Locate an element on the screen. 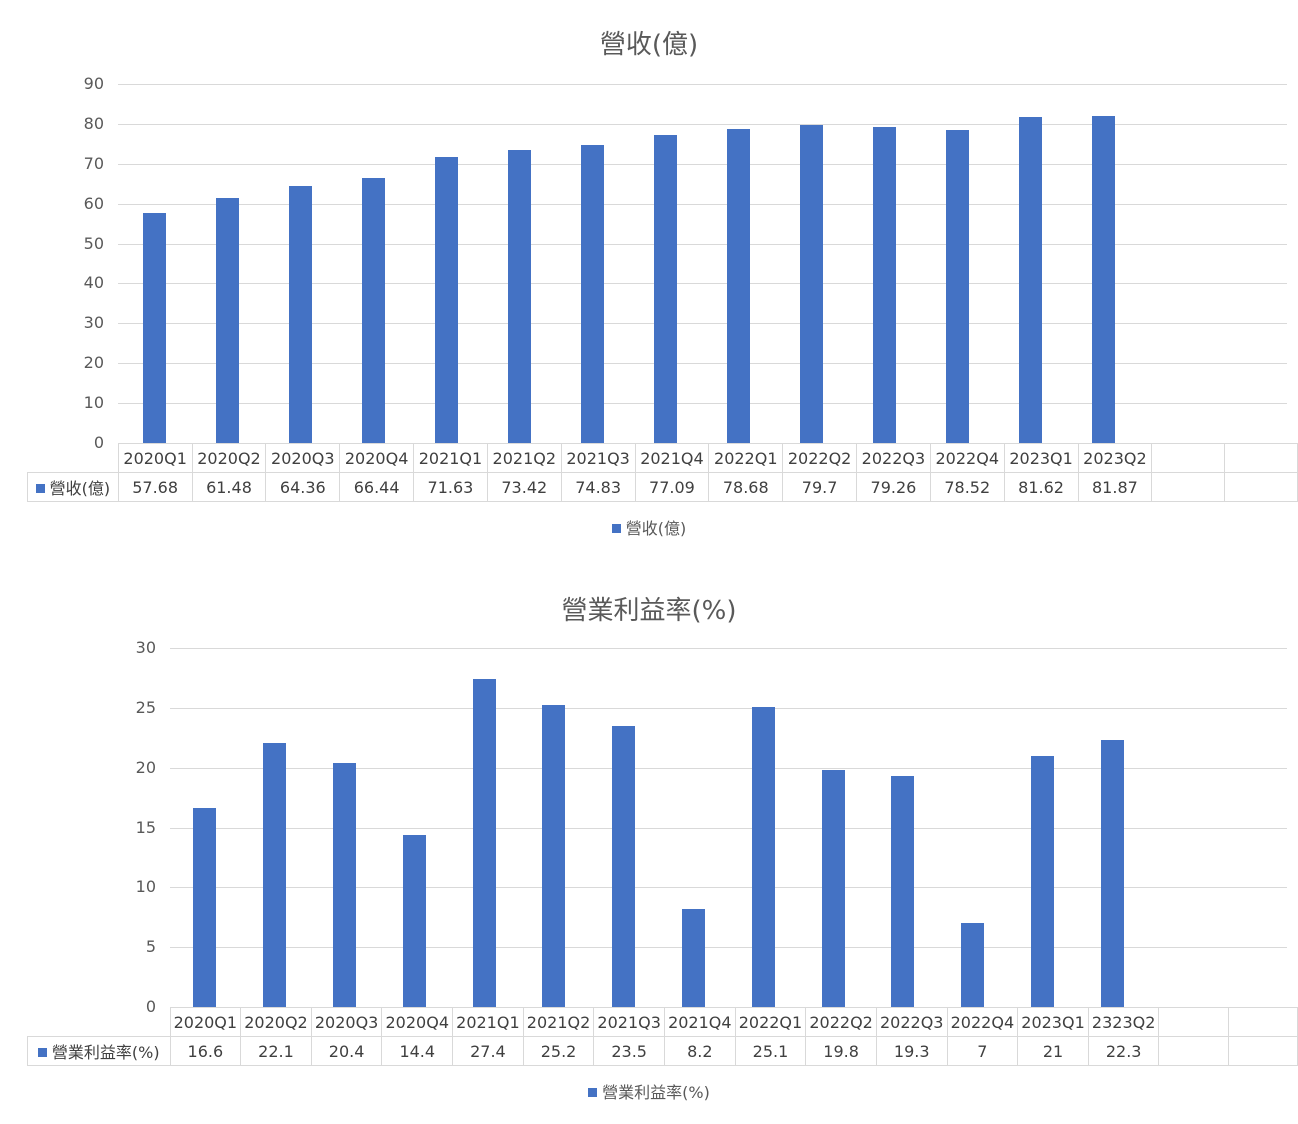  value-cell: 78.68 is located at coordinates (746, 487).